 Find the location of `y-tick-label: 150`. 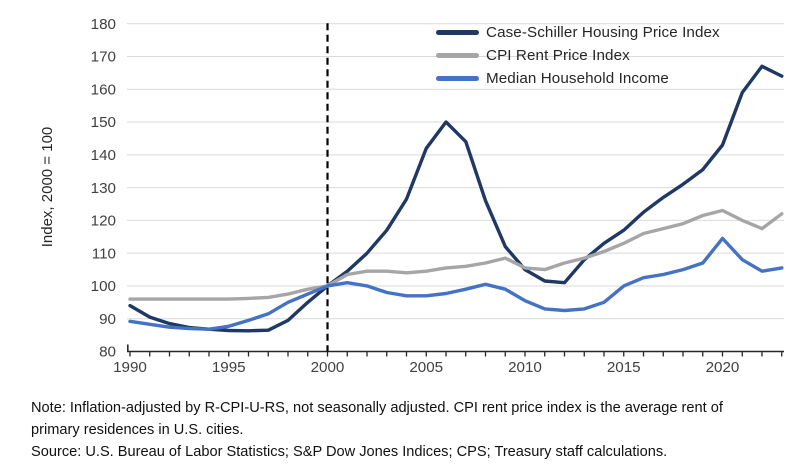

y-tick-label: 150 is located at coordinates (103, 122).